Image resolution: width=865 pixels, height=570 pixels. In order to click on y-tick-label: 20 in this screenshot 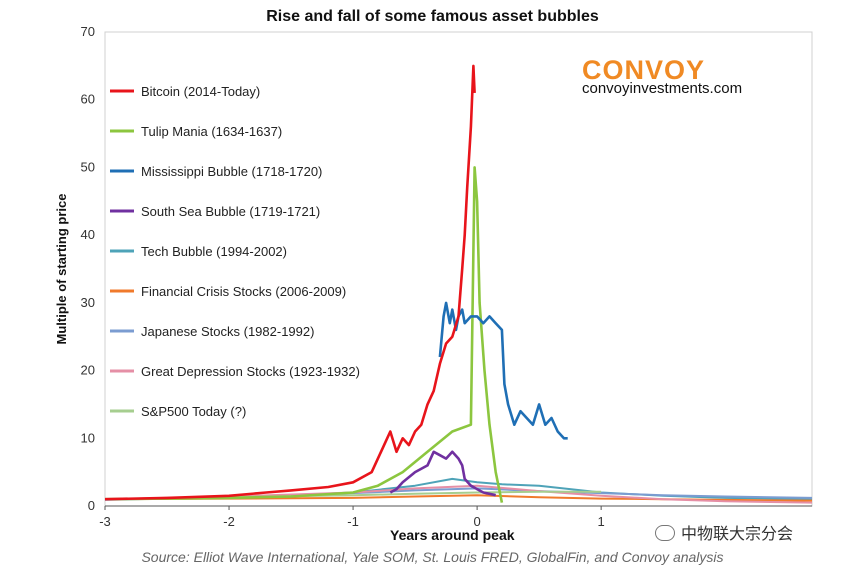, I will do `click(88, 370)`.